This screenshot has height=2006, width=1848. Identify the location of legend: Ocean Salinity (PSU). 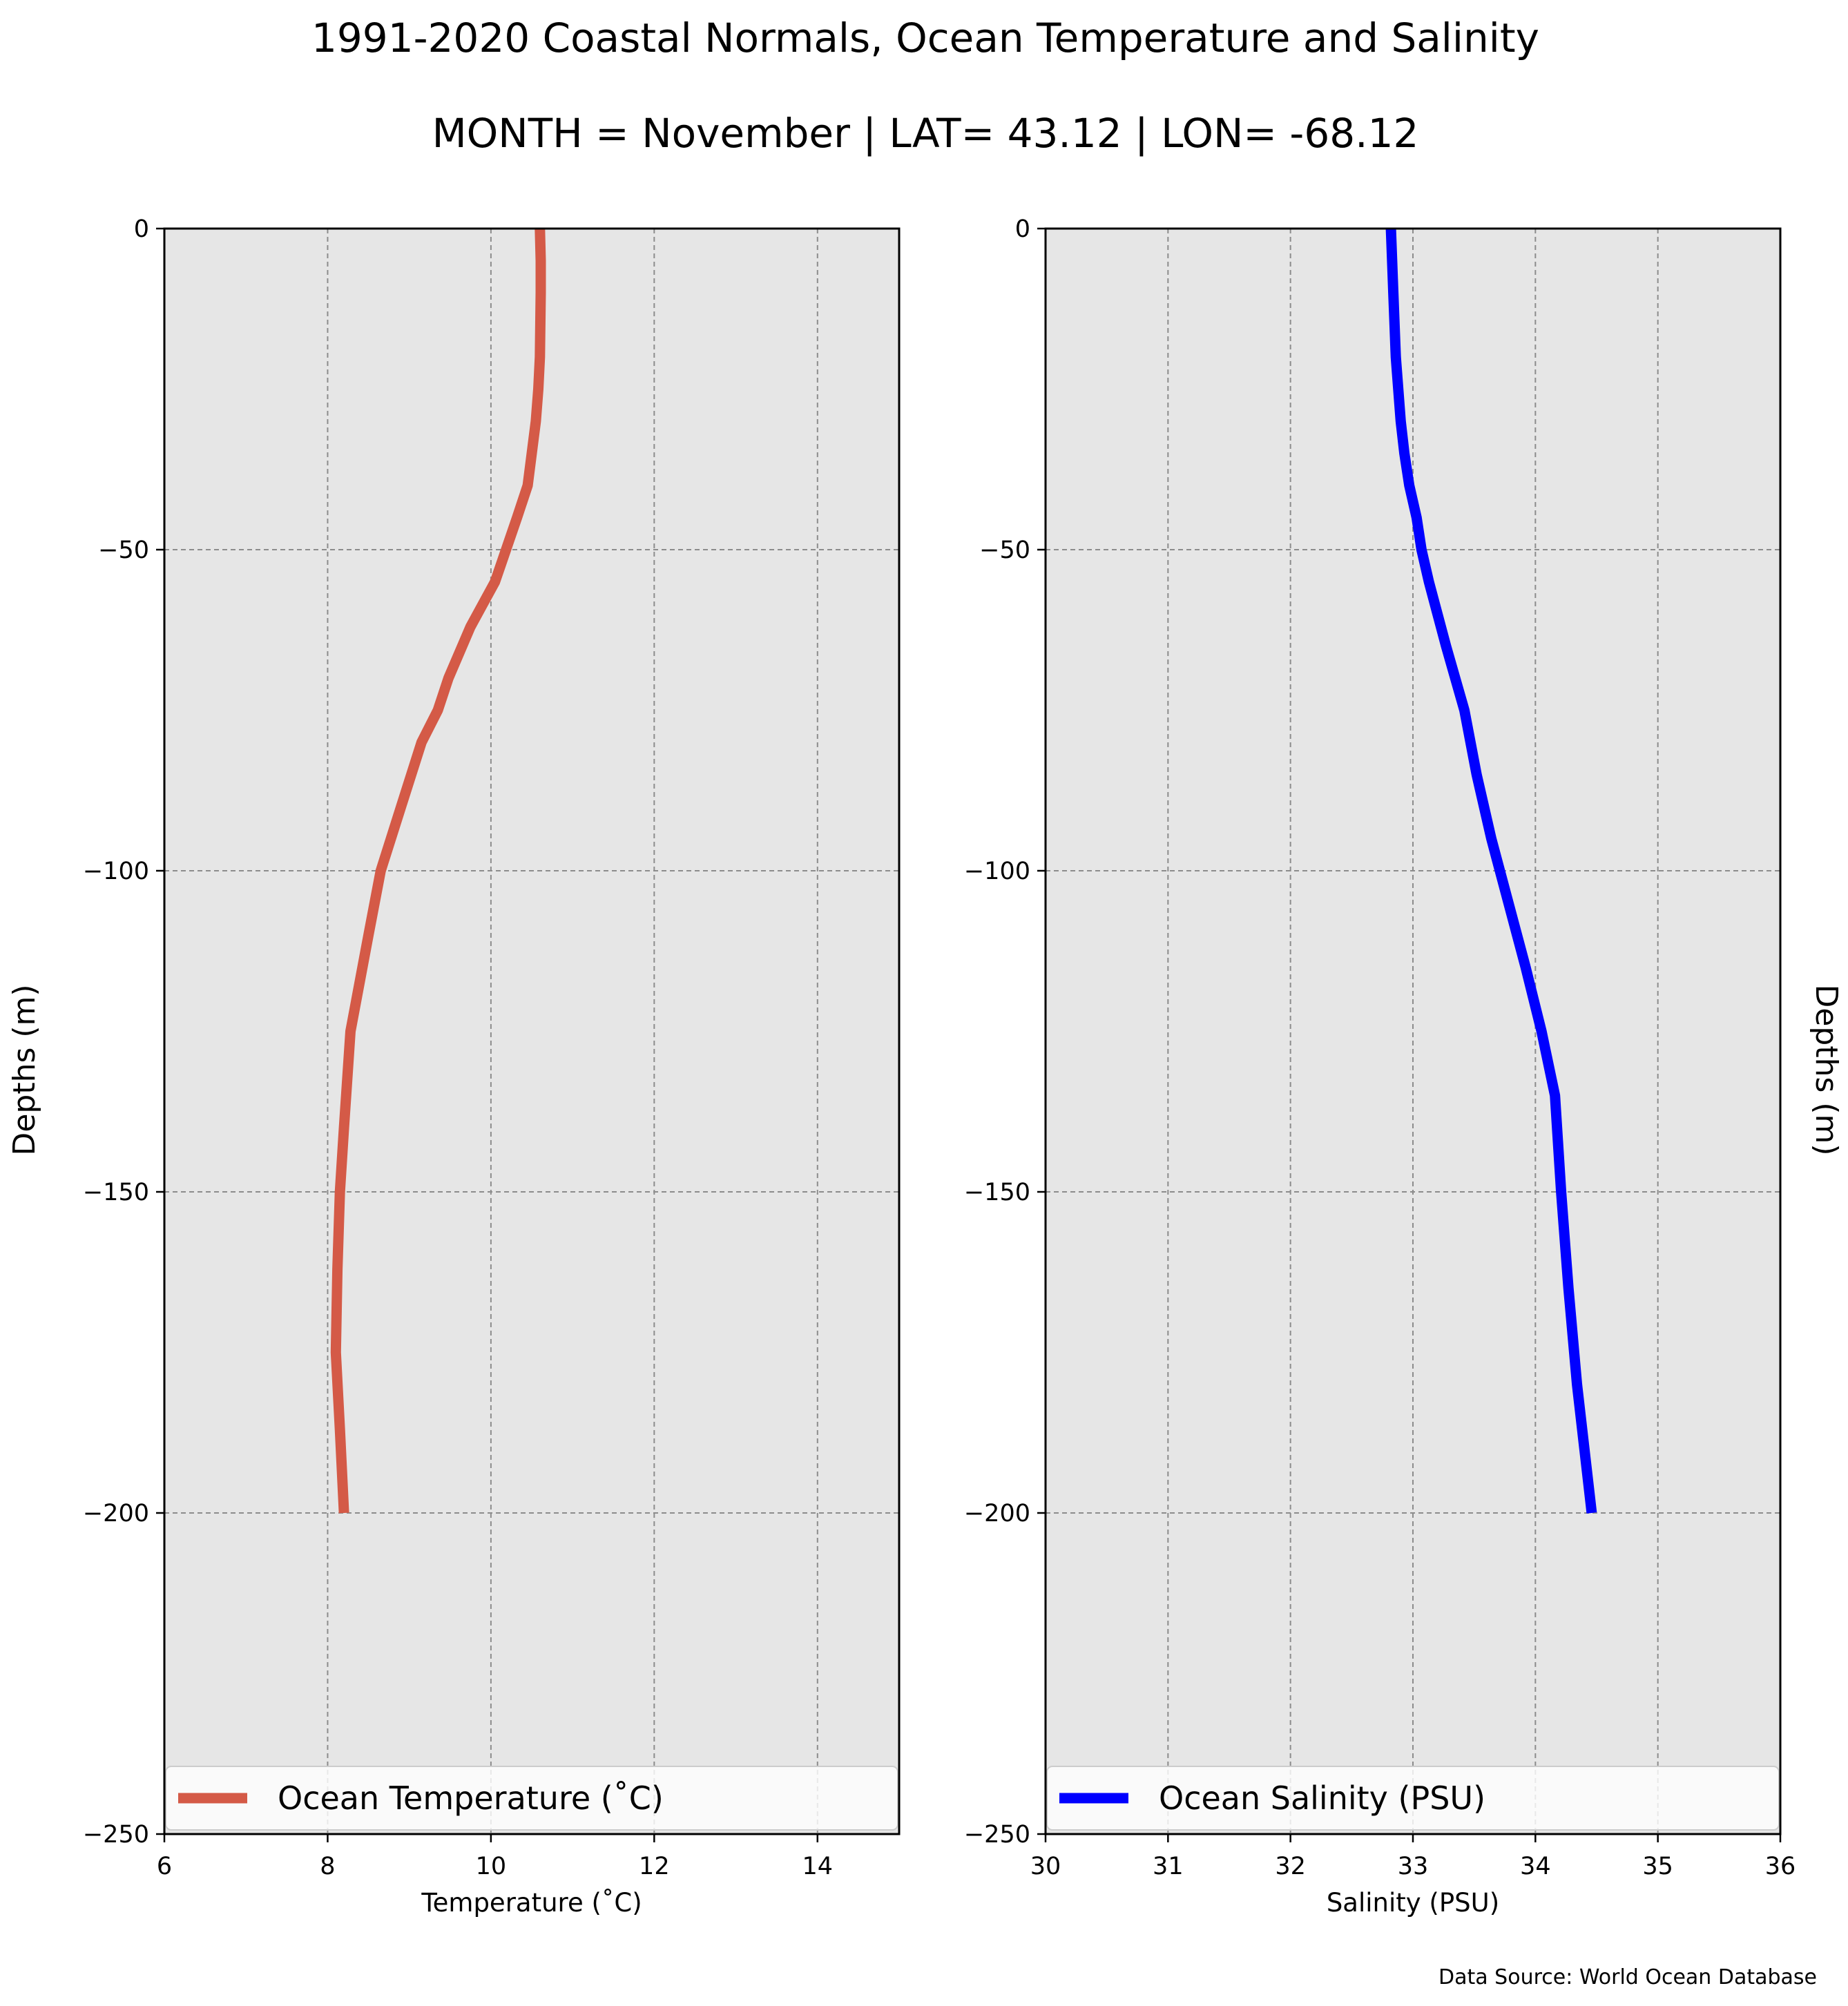
(1413, 1799).